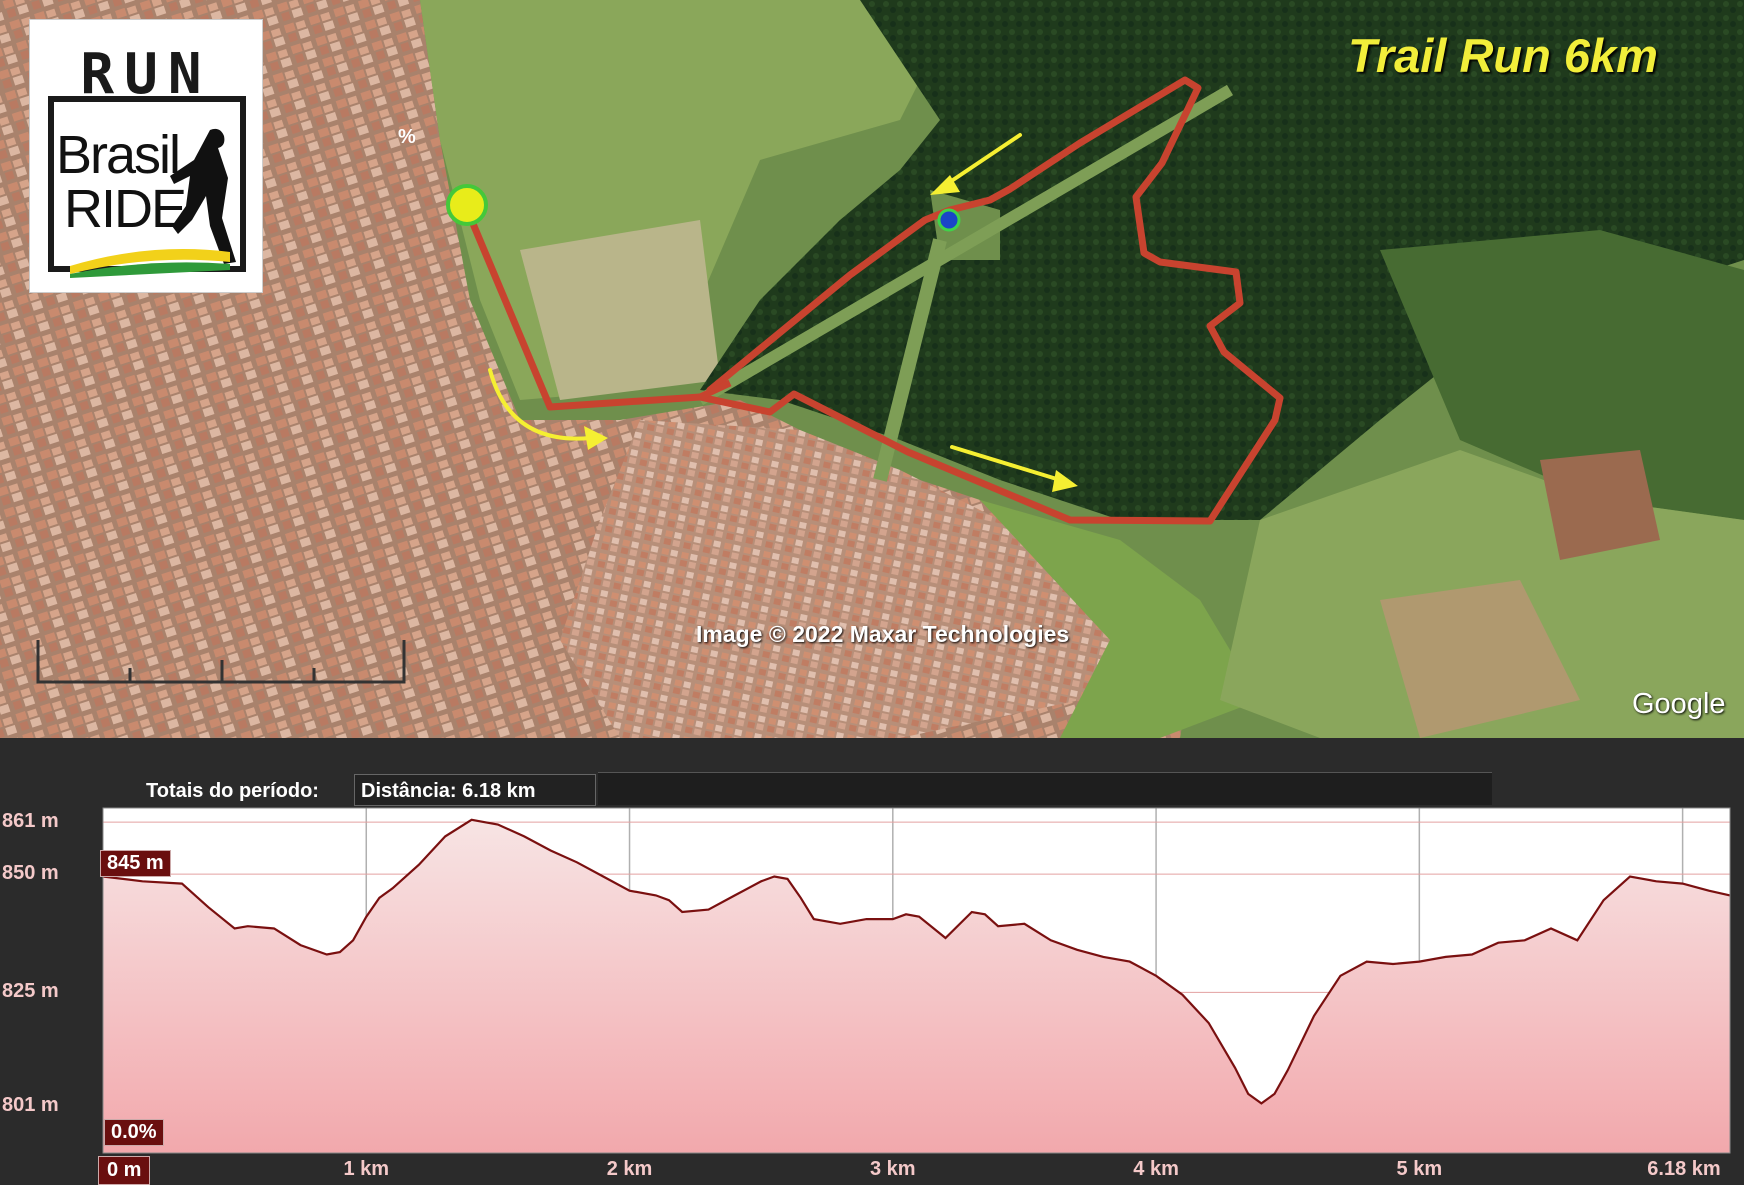 The height and width of the screenshot is (1185, 1744). I want to click on x-tick-label-1: 1 km, so click(366, 1169).